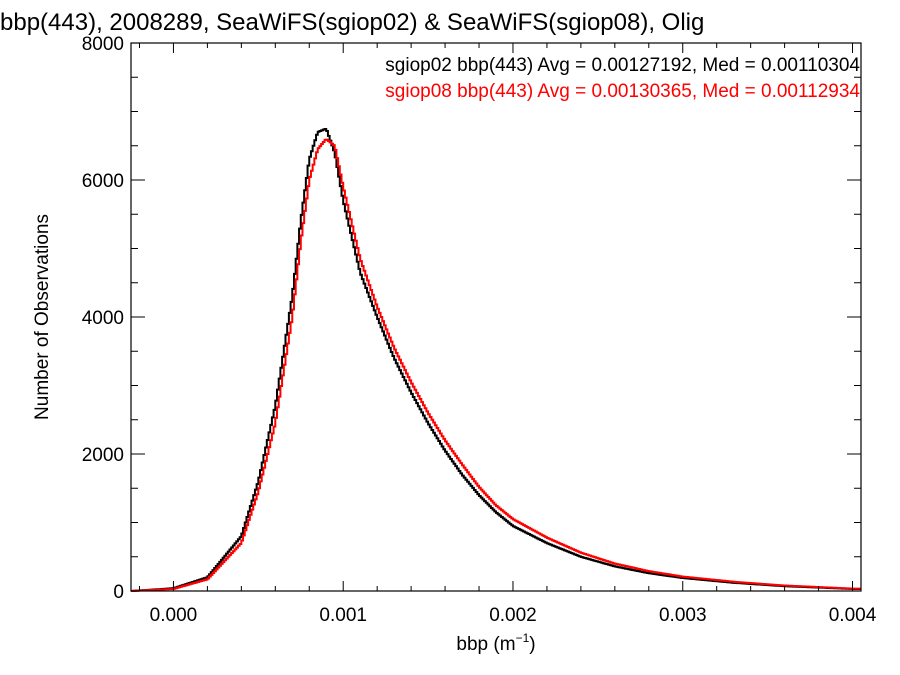 The image size is (900, 675). I want to click on y-tick-label: 6000, so click(103, 181).